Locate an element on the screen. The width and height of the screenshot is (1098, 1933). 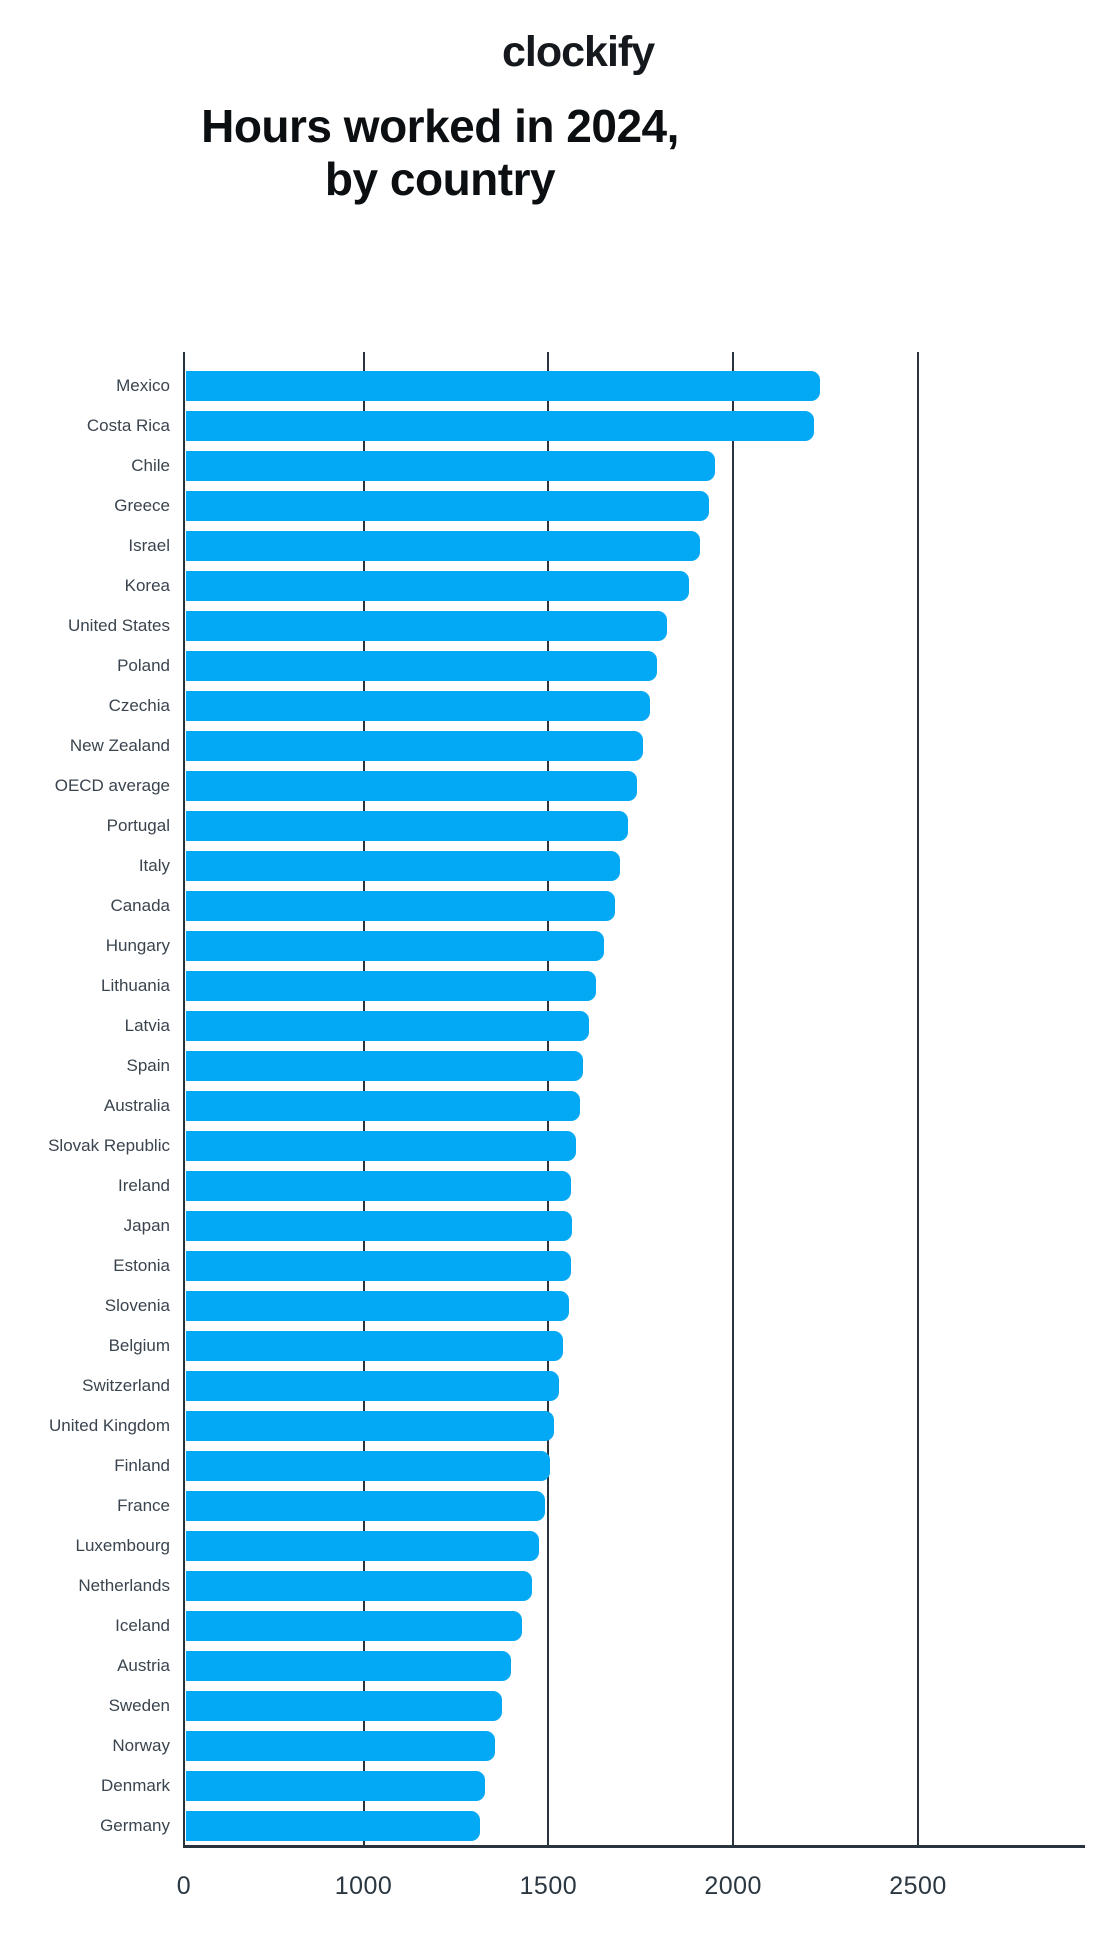
clockify-logo-tile is located at coordinates (463, 51).